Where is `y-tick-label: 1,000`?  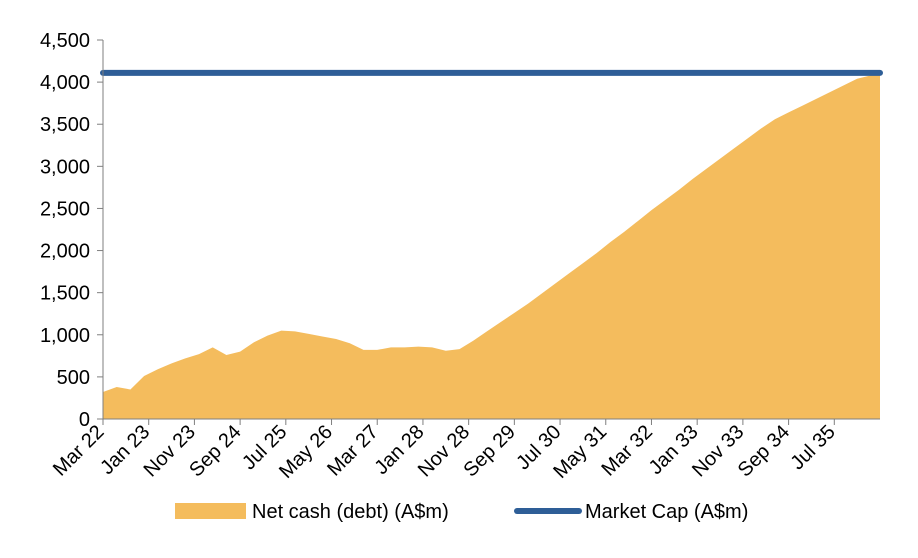
y-tick-label: 1,000 is located at coordinates (65, 336).